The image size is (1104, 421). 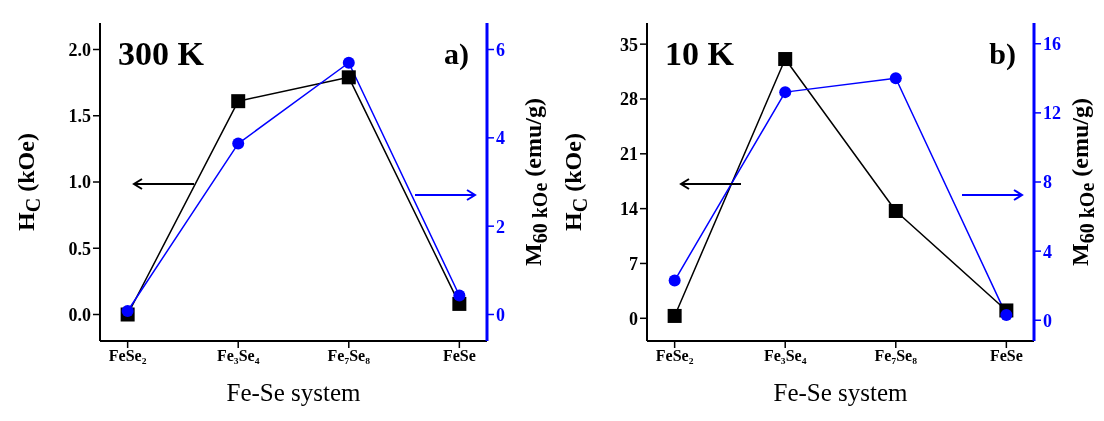 I want to click on y-tick-label: 35, so click(x=629, y=44).